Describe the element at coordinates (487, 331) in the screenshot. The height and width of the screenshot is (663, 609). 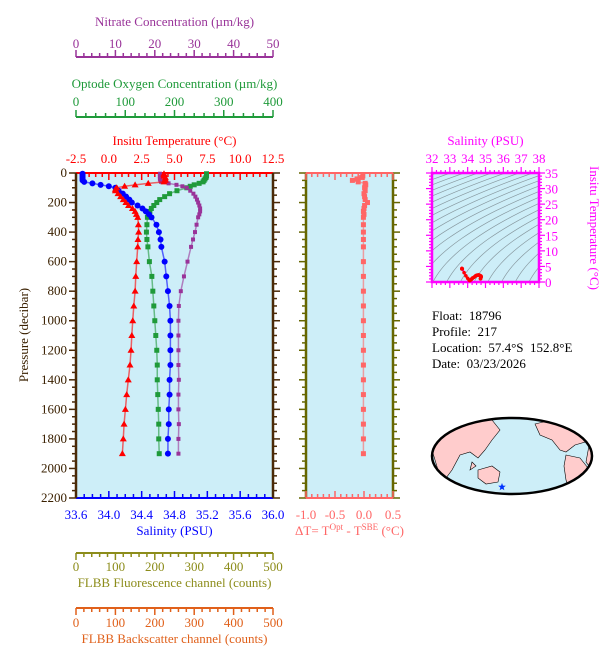
I see `profile-number: 217` at that location.